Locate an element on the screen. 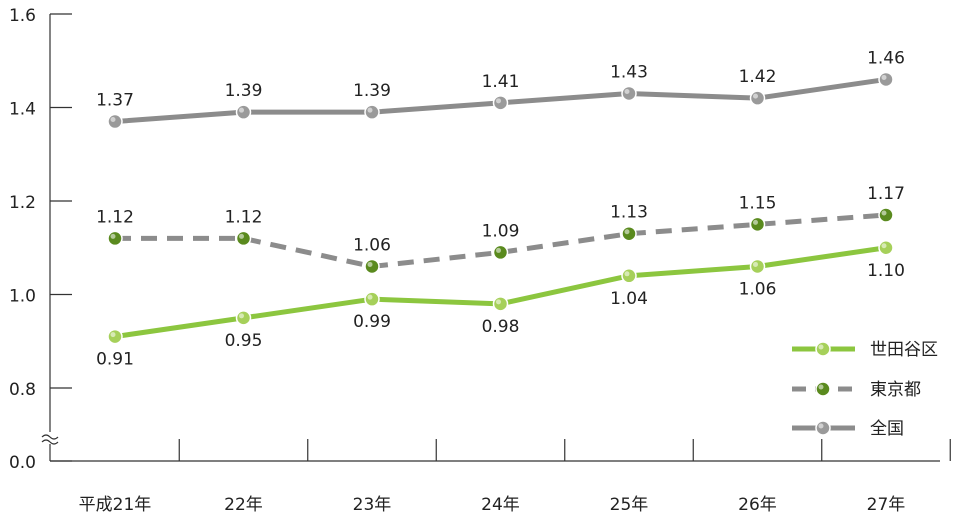 The width and height of the screenshot is (954, 518). series-0-point-6-highlight is located at coordinates (884, 246).